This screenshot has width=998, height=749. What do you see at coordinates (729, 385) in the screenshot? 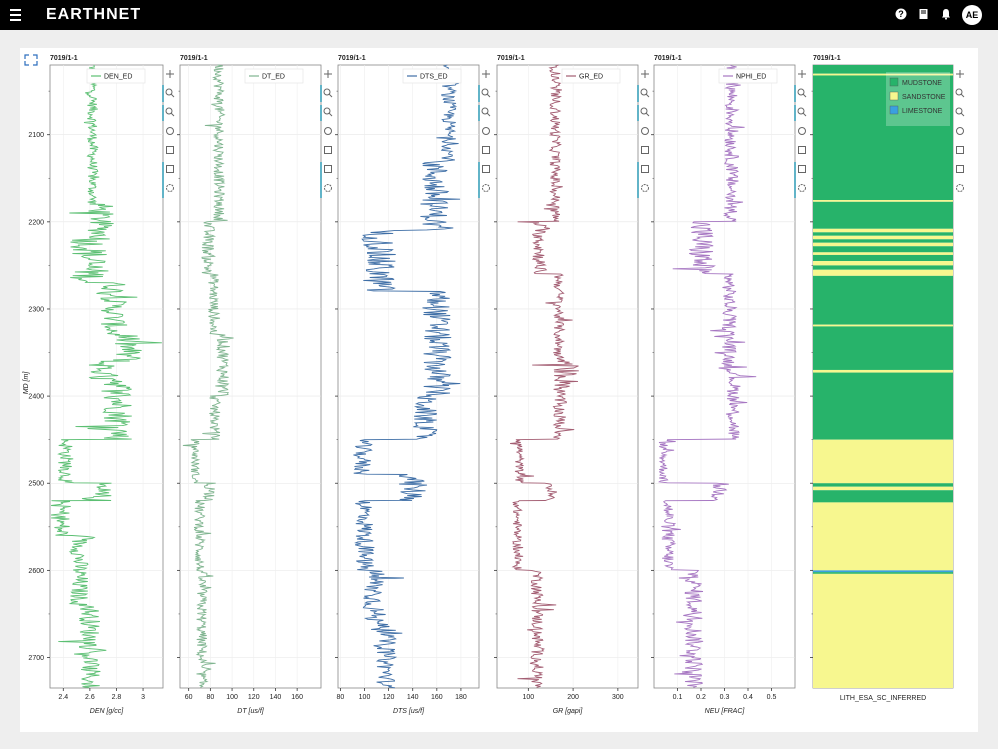
I see `log-track-5: 7019/1-1 0.1 0.2 0.3 0.4 0.5 NEU [FRAC] NPHI_ED` at bounding box center [729, 385].